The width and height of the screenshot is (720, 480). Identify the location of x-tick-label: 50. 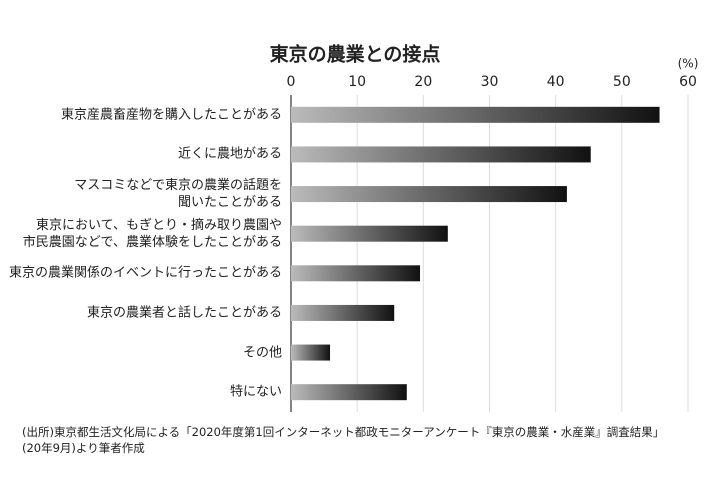
(622, 82).